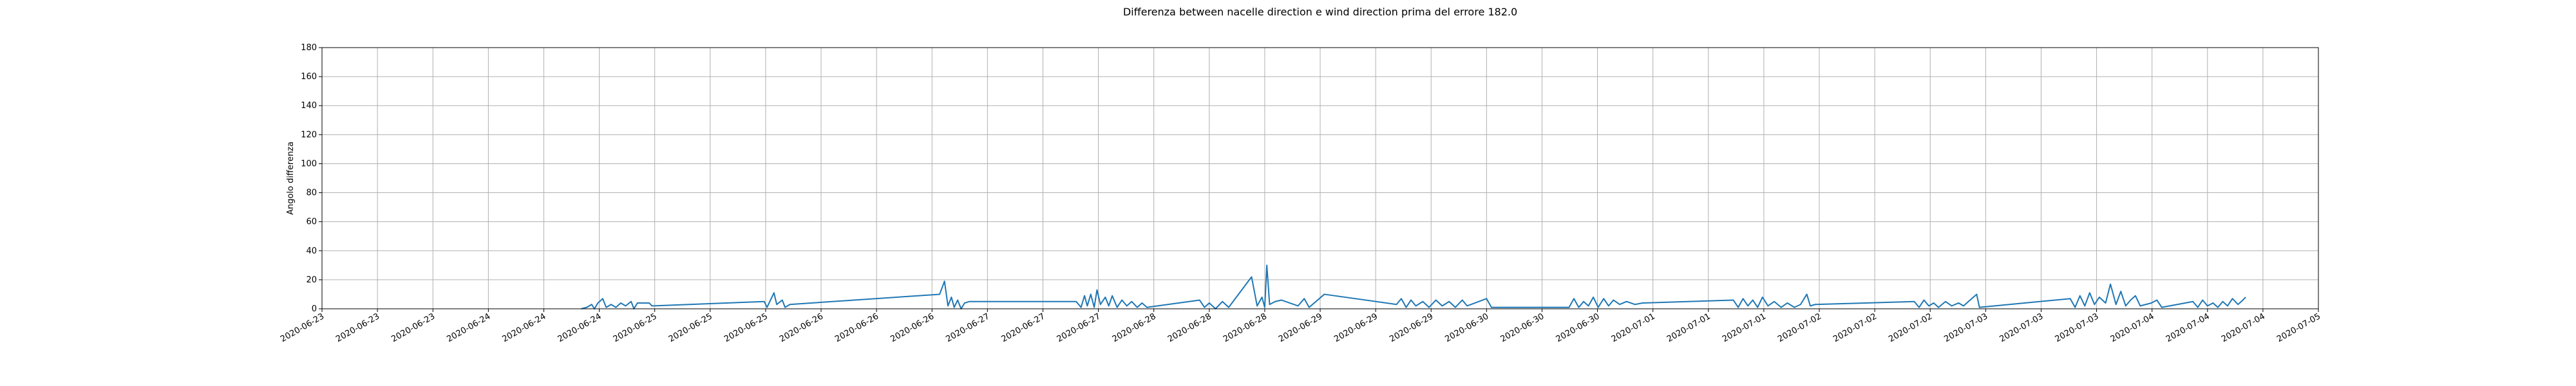 The image size is (2576, 386). What do you see at coordinates (291, 178) in the screenshot?
I see `y-axis-label: Angolo differenza` at bounding box center [291, 178].